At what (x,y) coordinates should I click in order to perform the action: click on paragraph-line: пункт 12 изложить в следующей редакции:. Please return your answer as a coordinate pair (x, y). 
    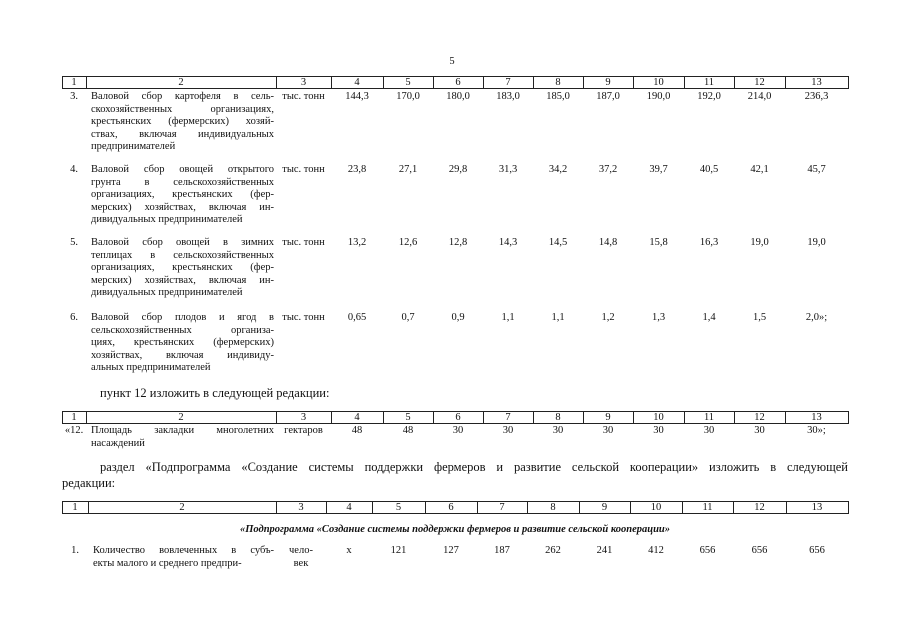
    Looking at the image, I should click on (215, 393).